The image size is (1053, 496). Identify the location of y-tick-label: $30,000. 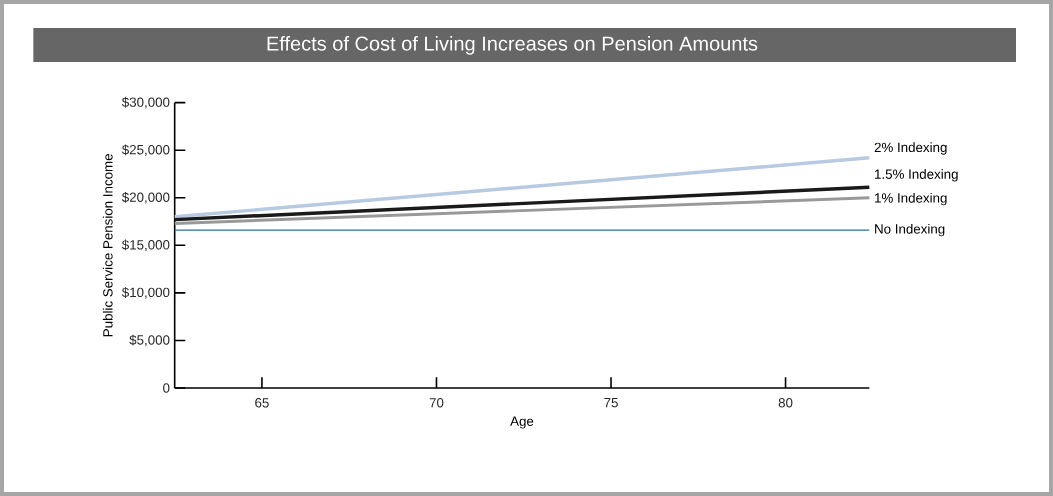
(145, 102).